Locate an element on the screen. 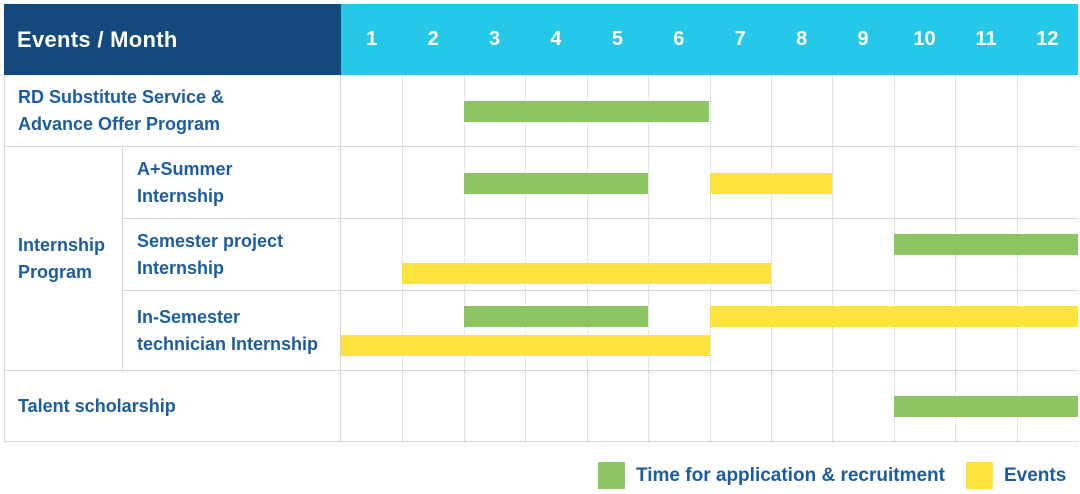 The image size is (1080, 494). gantt-subrow: A+Summer Internship is located at coordinates (600, 183).